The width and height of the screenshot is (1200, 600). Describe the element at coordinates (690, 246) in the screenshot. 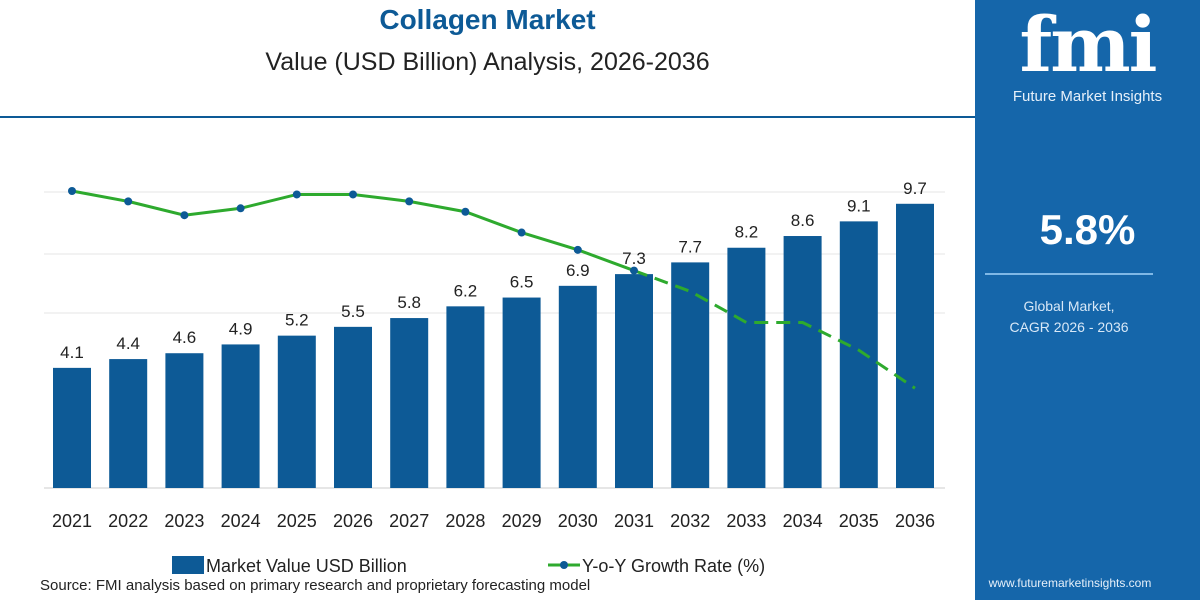

I see `bar-value-label: 7.7` at that location.